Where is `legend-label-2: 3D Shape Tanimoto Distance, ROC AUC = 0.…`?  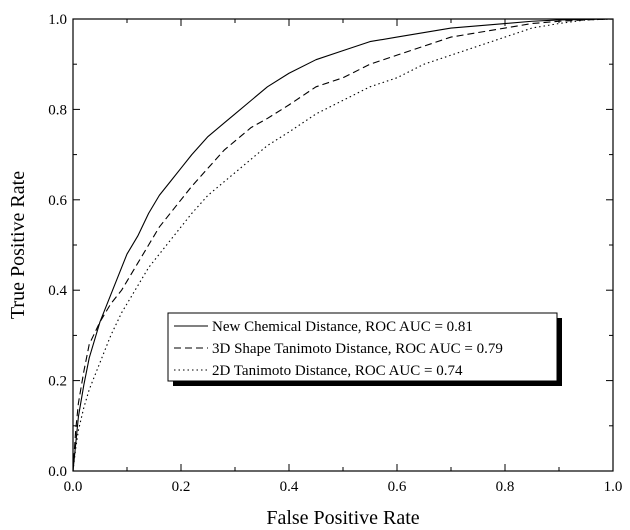 legend-label-2: 3D Shape Tanimoto Distance, ROC AUC = 0.… is located at coordinates (357, 349).